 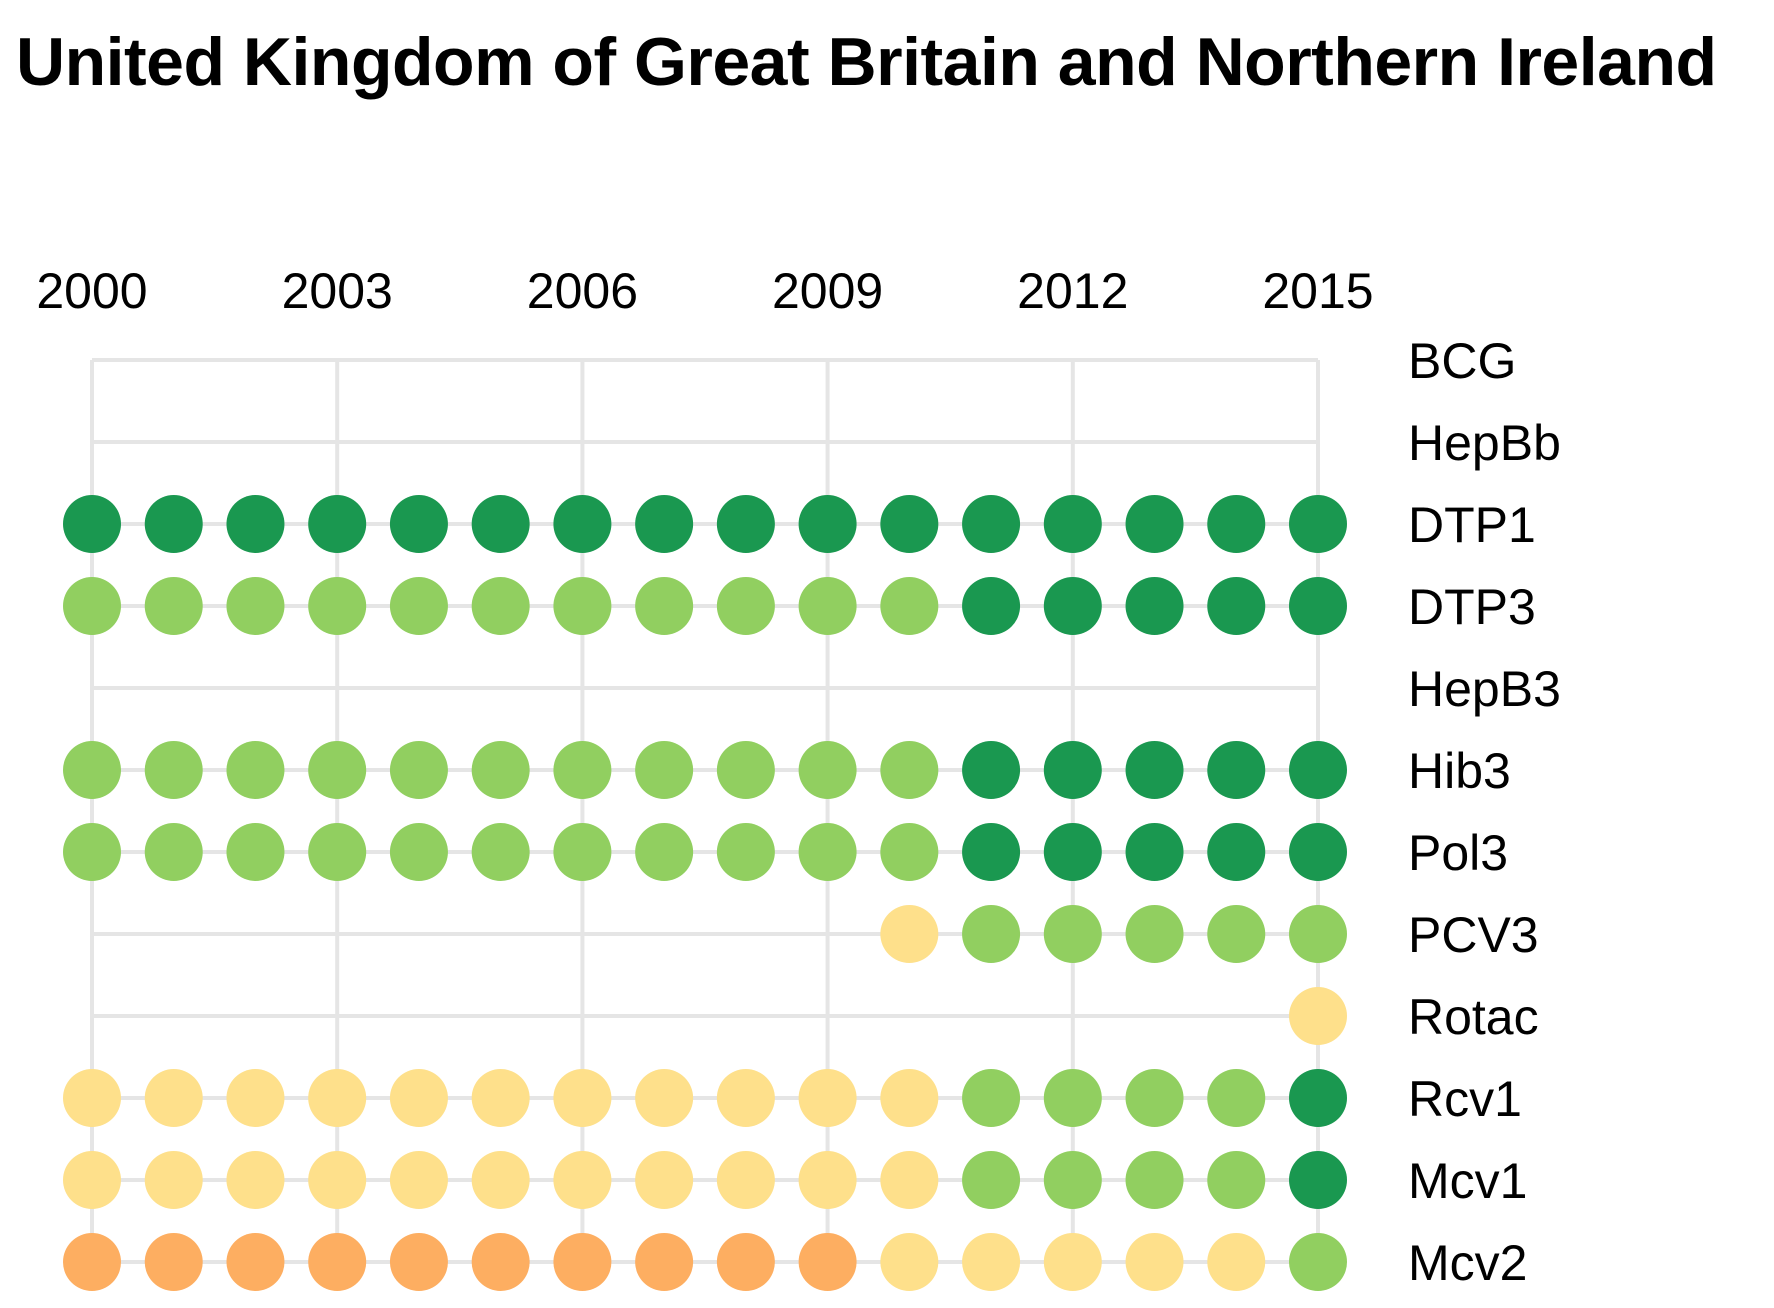 What do you see at coordinates (1472, 525) in the screenshot?
I see `row-label: DTP1` at bounding box center [1472, 525].